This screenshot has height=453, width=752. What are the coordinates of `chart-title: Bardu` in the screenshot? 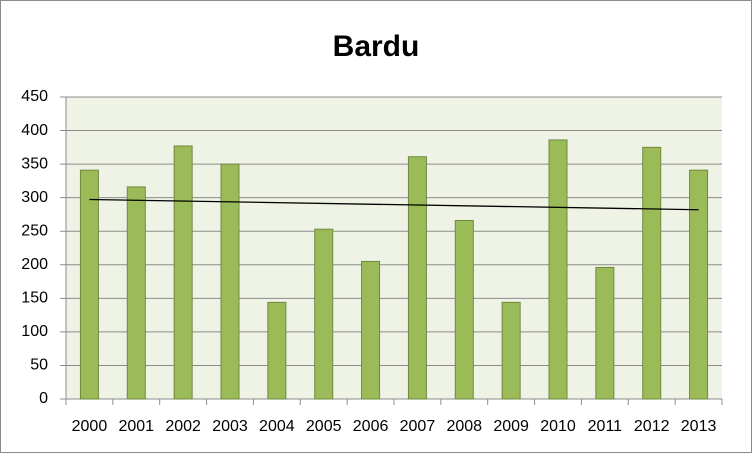 It's located at (376, 46).